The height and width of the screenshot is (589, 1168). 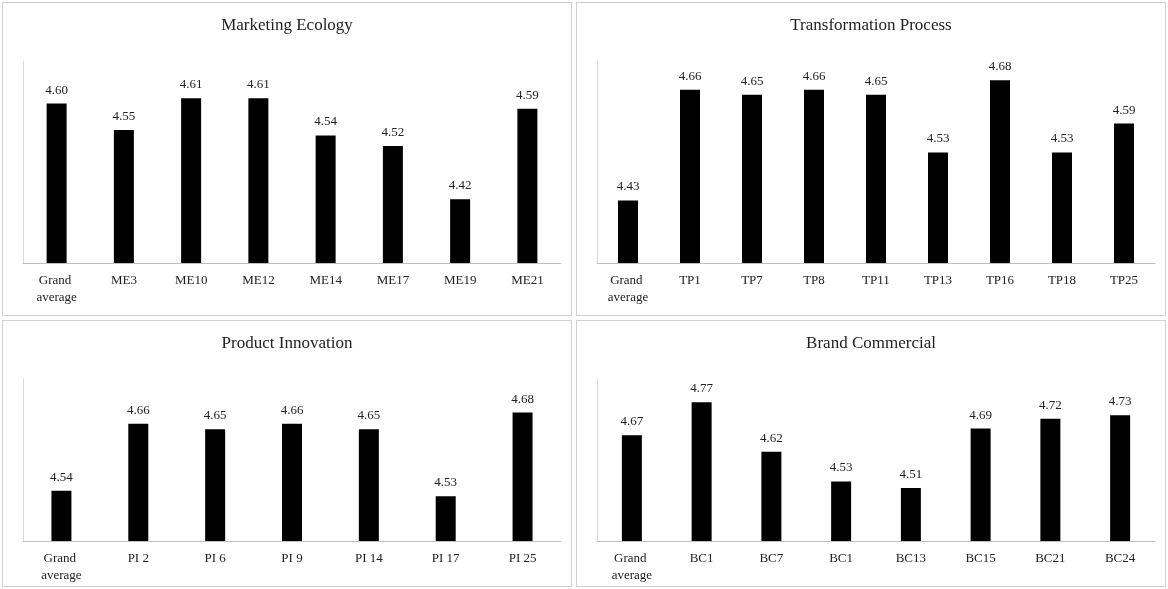 What do you see at coordinates (752, 279) in the screenshot?
I see `x-tick-label: TP7` at bounding box center [752, 279].